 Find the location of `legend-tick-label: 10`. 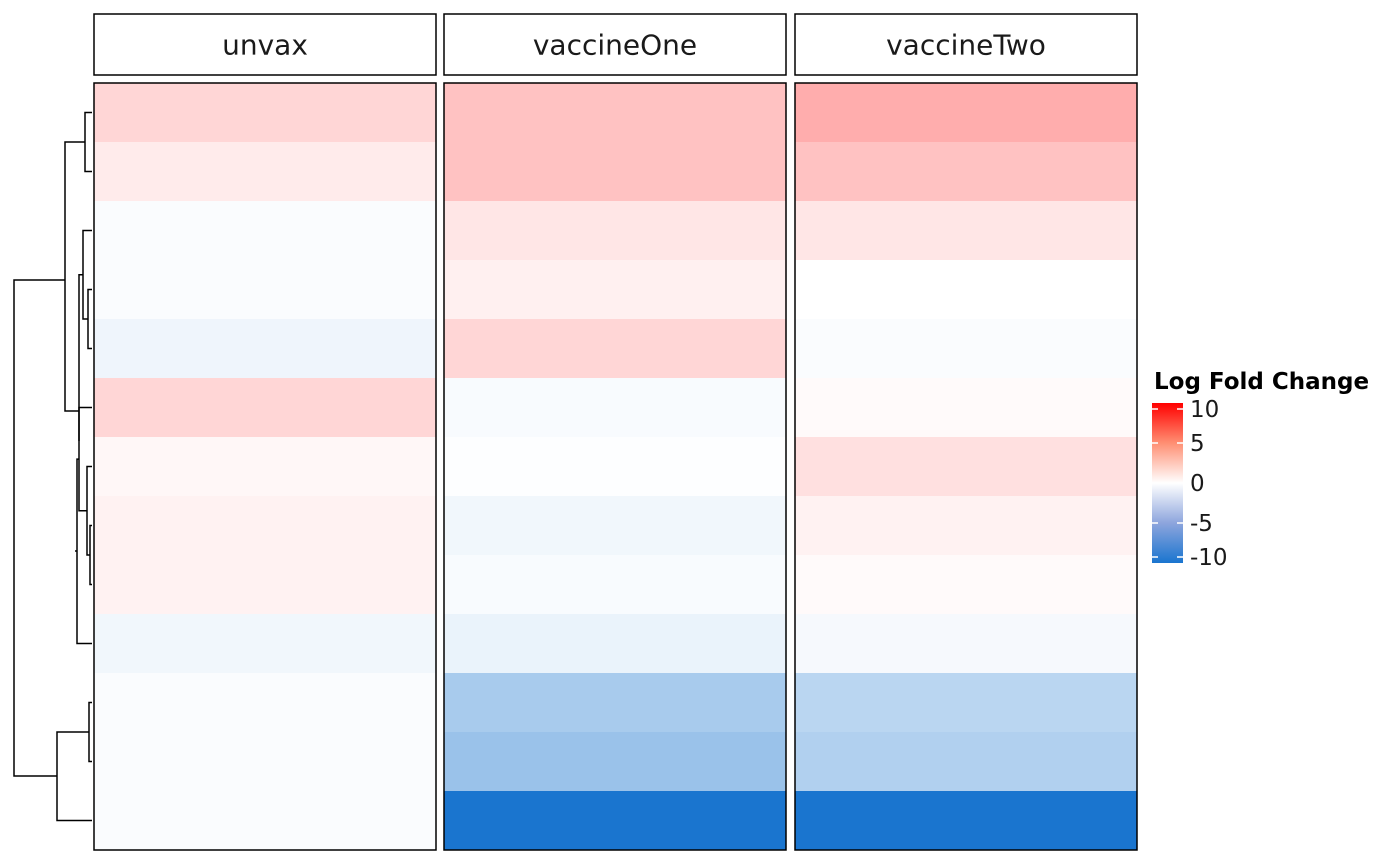

legend-tick-label: 10 is located at coordinates (1204, 410).